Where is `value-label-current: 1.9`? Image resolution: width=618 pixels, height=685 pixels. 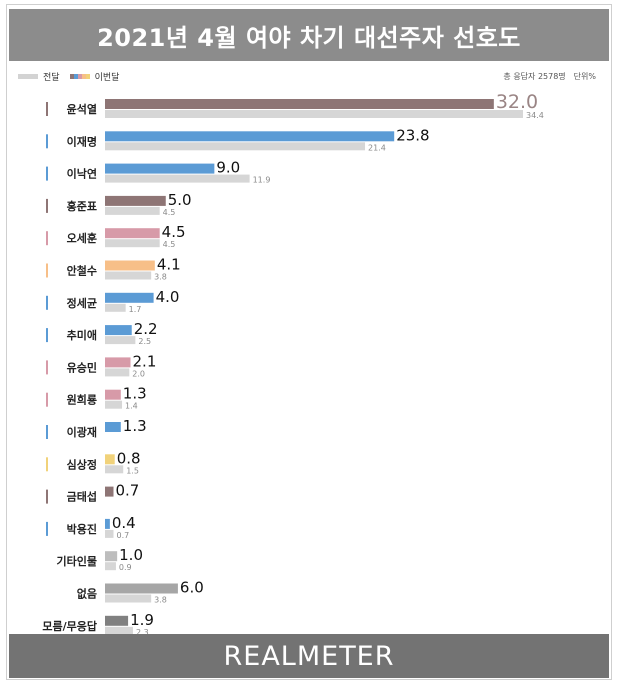
value-label-current: 1.9 is located at coordinates (142, 620).